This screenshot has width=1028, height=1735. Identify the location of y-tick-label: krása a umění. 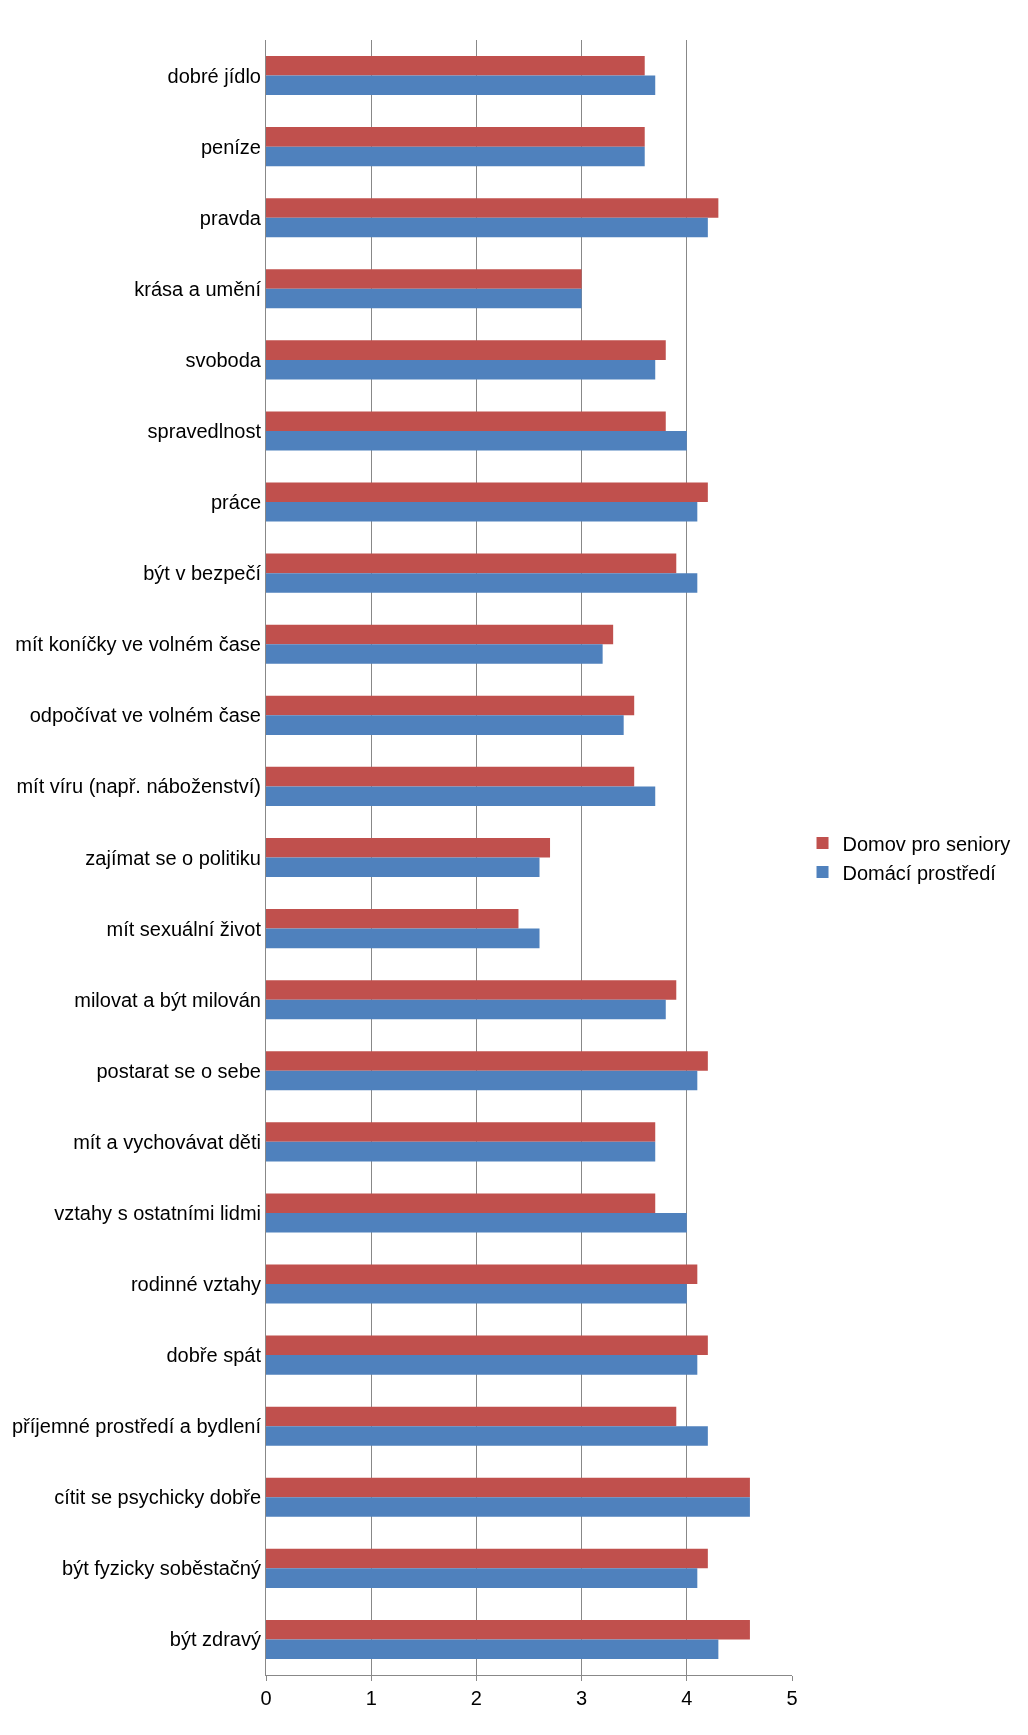
(198, 288).